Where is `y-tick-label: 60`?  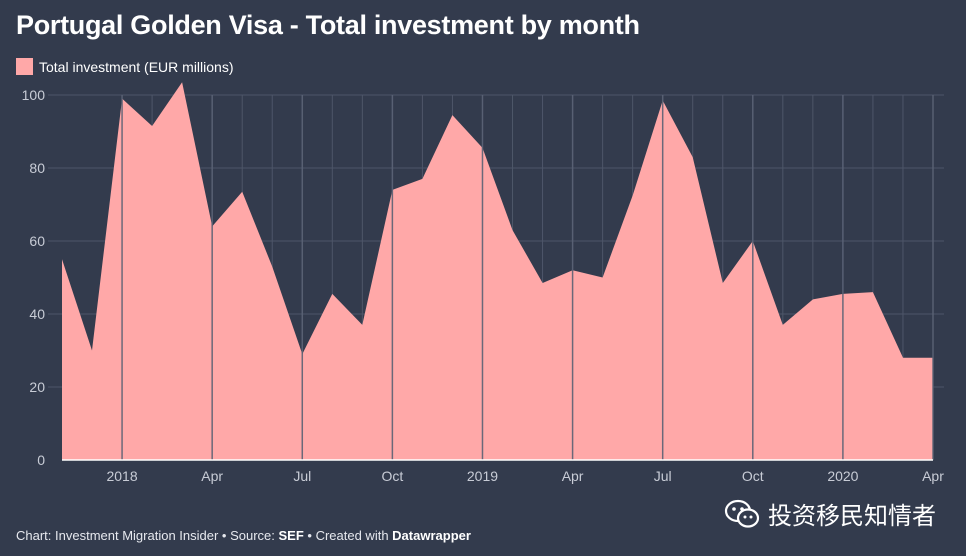
y-tick-label: 60 is located at coordinates (37, 241).